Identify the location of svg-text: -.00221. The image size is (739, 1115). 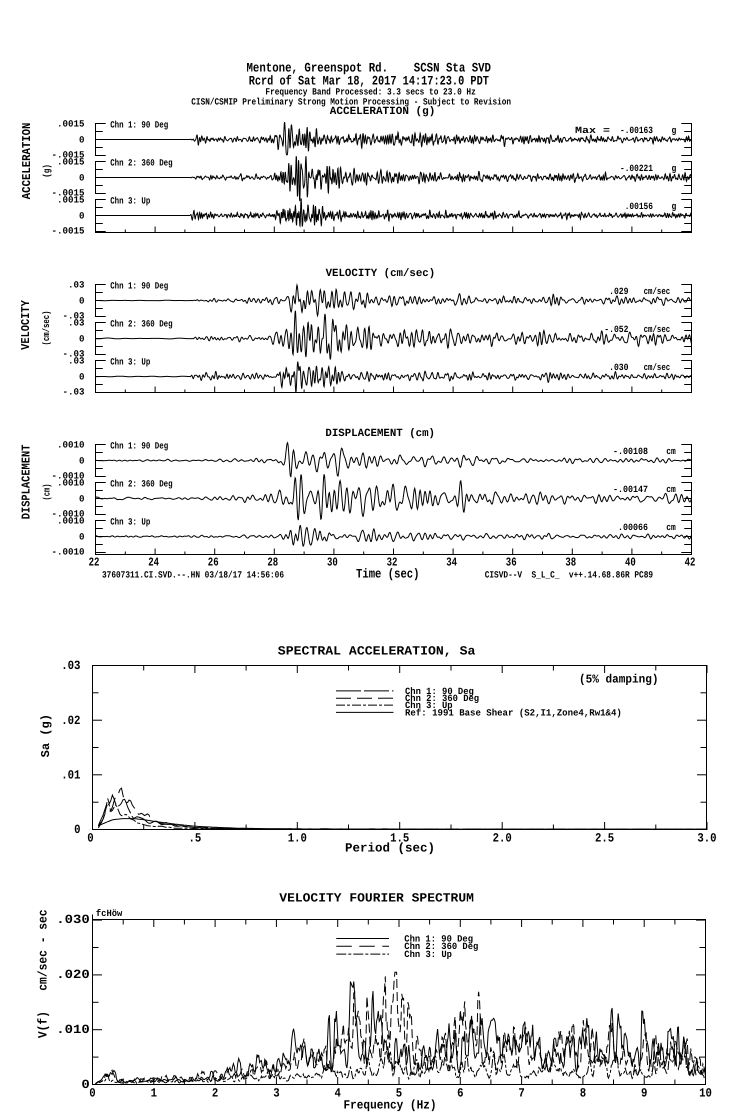
(636, 168).